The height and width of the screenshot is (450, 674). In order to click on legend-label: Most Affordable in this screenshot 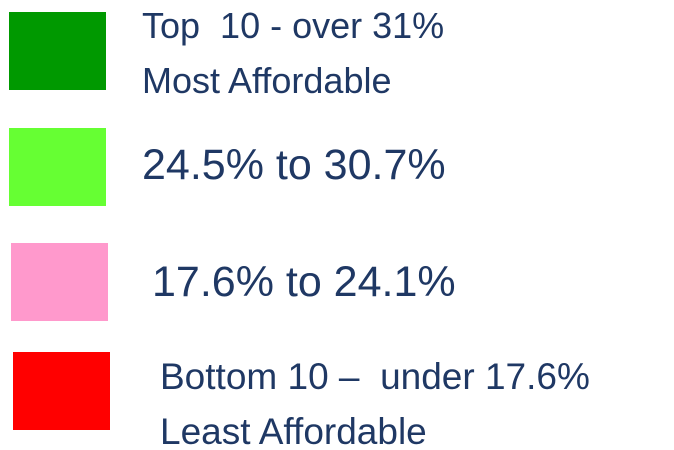, I will do `click(267, 80)`.